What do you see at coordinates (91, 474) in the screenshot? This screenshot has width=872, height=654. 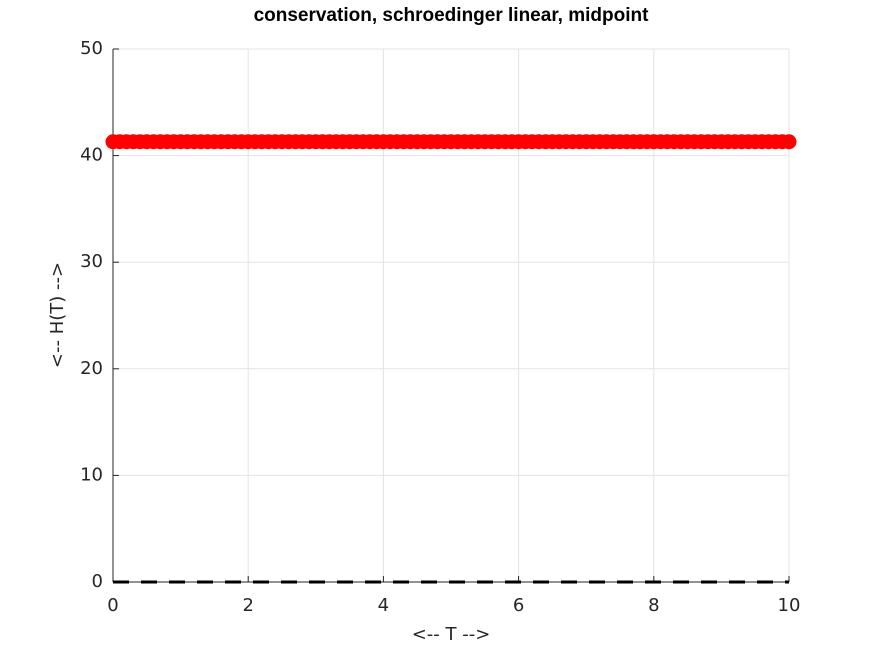 I see `y-tick-label: 10` at bounding box center [91, 474].